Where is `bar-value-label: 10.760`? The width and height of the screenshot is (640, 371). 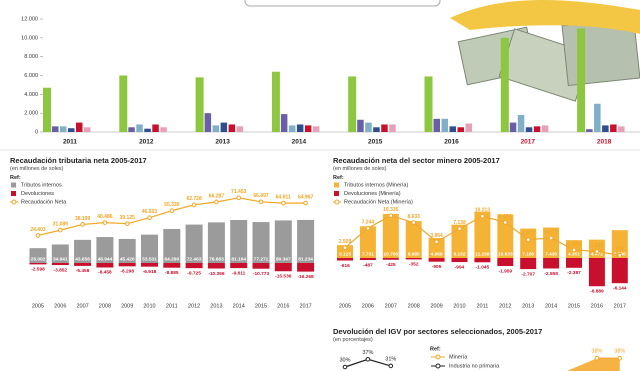
bar-value-label: 10.760 is located at coordinates (390, 254).